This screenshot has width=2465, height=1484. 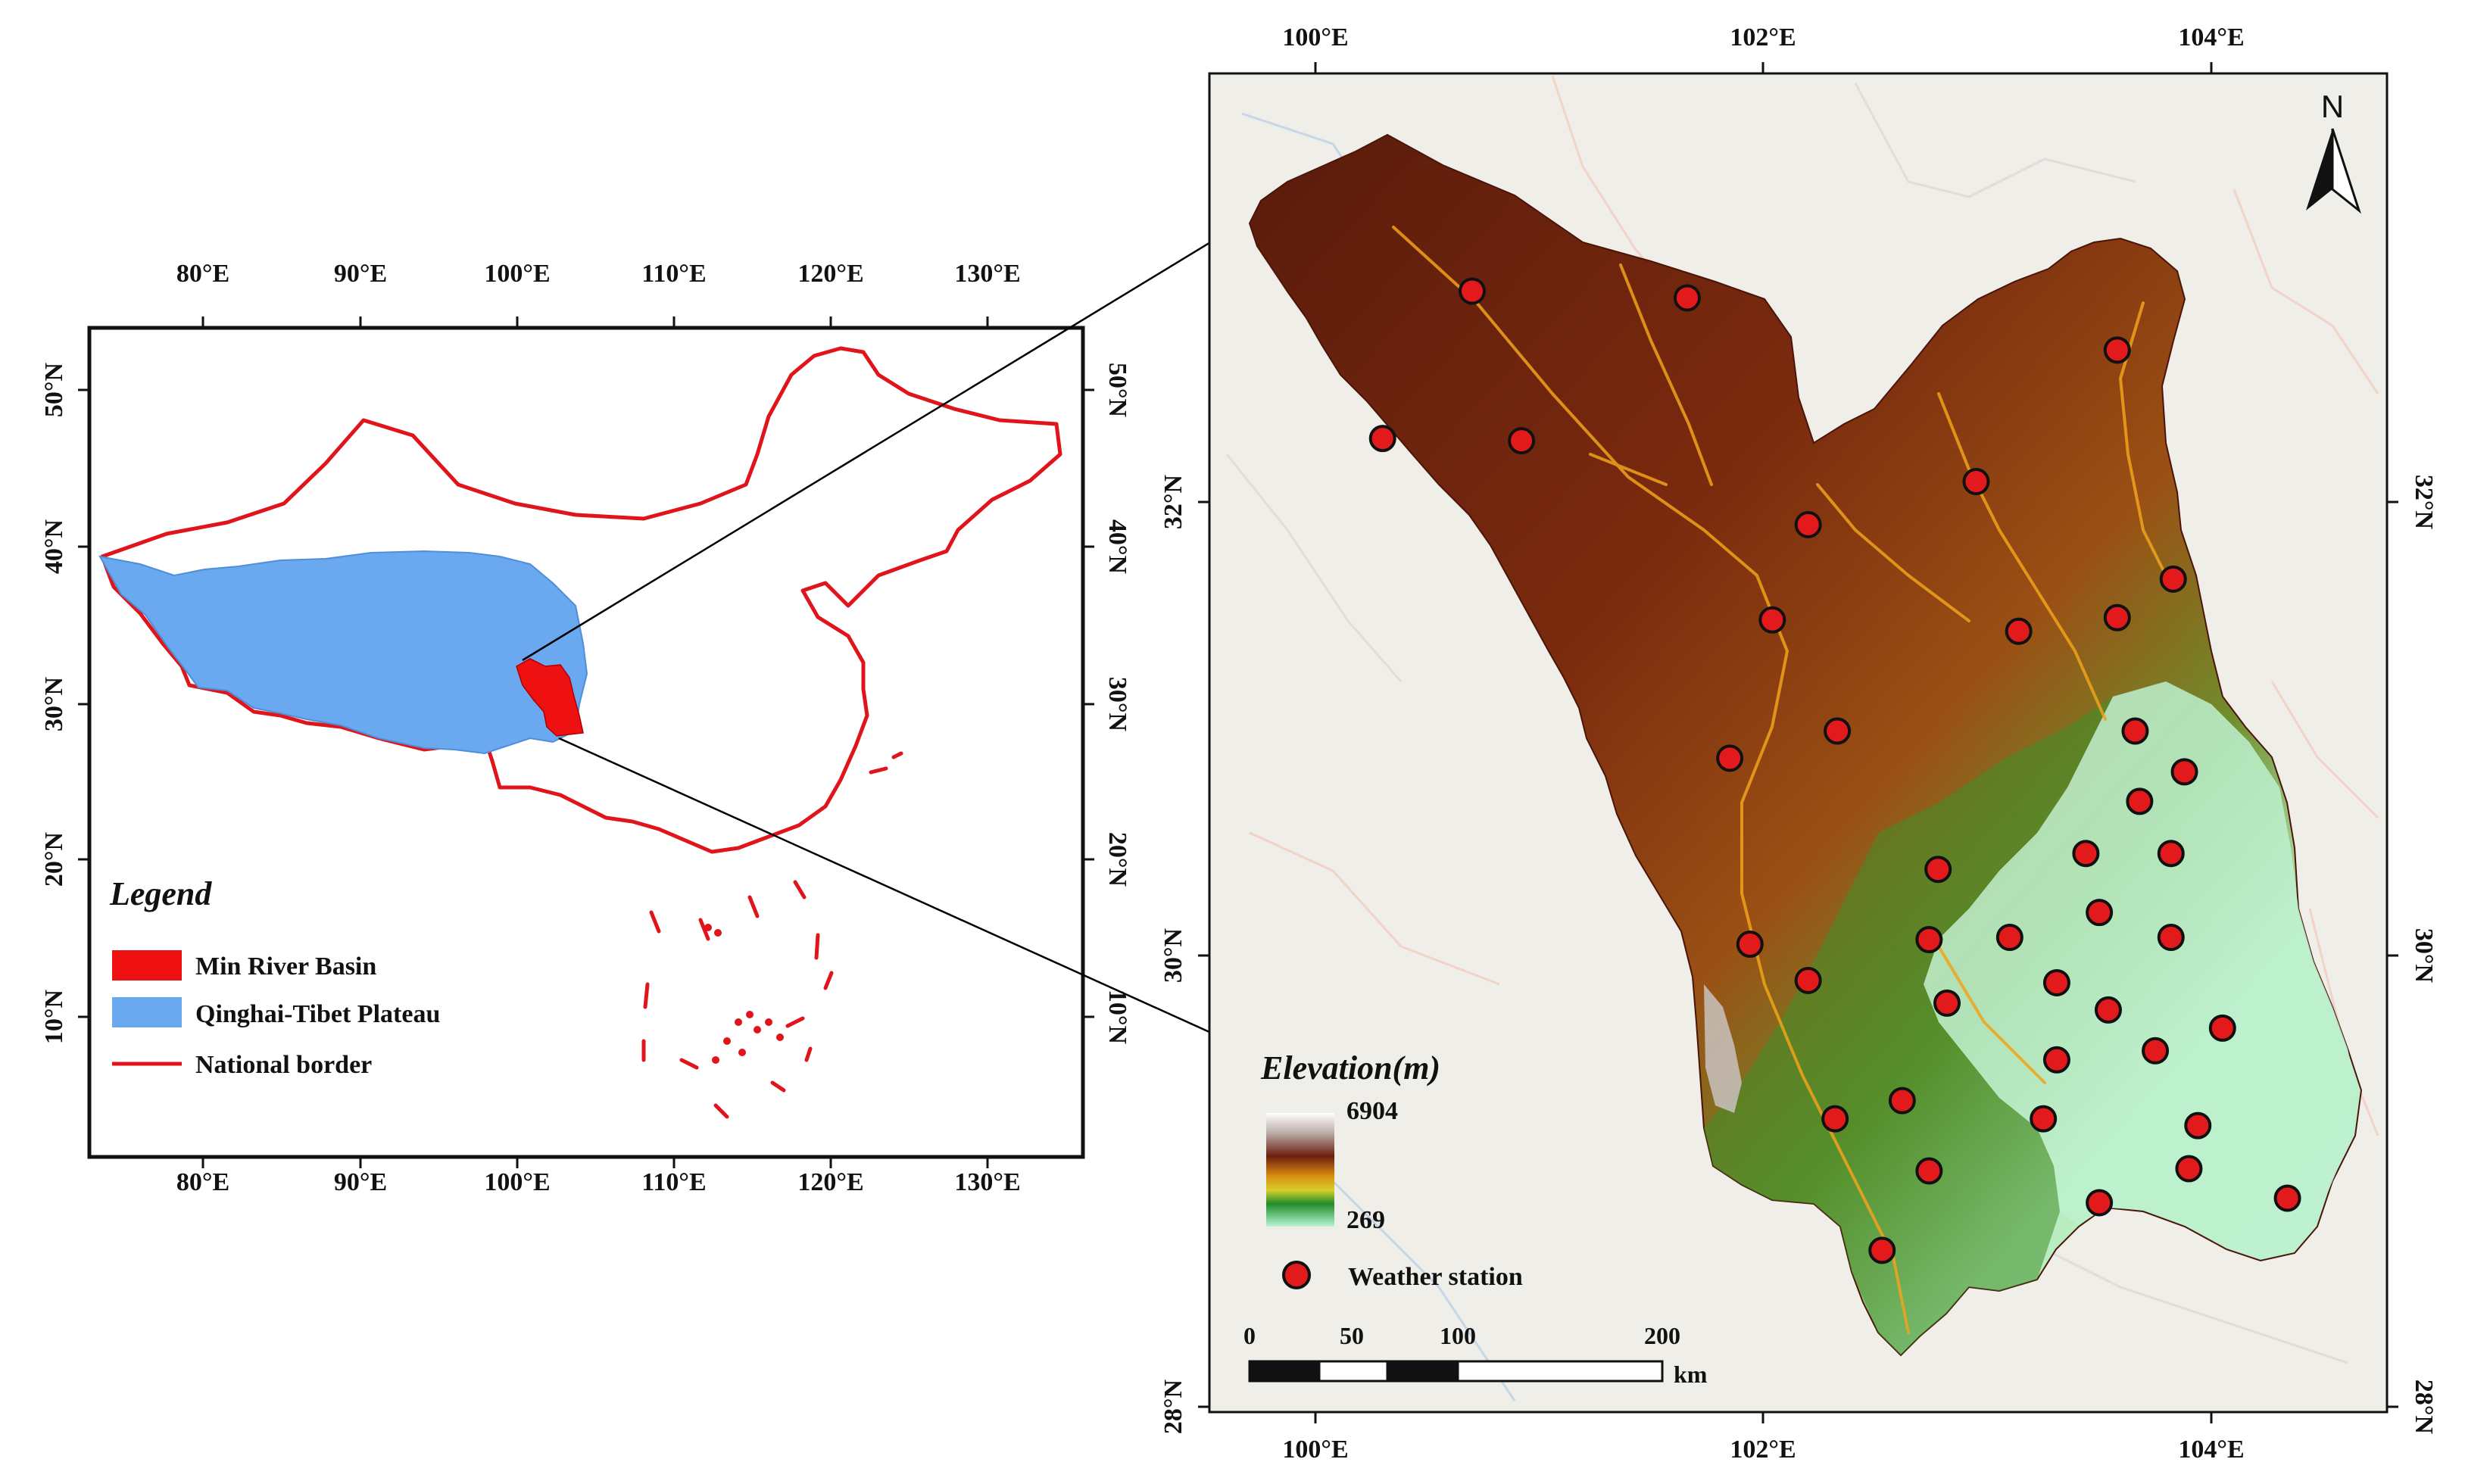 I want to click on china-left-tick-labels: 50°N 40°N 30°N 20°N 10°N, so click(x=54, y=703).